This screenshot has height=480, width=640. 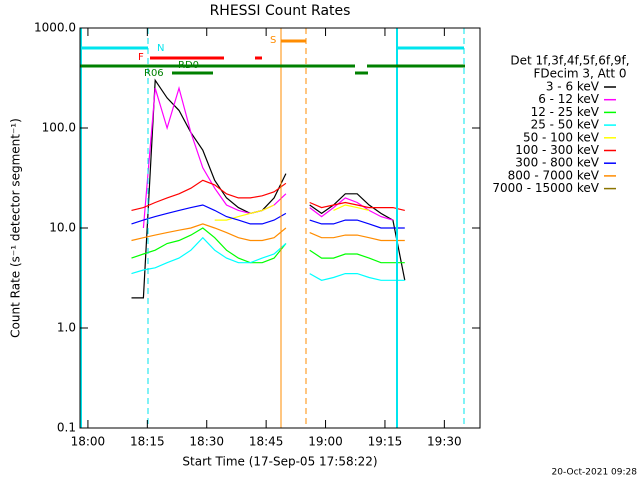 I want to click on x-tick-label: 18:30, so click(x=206, y=442).